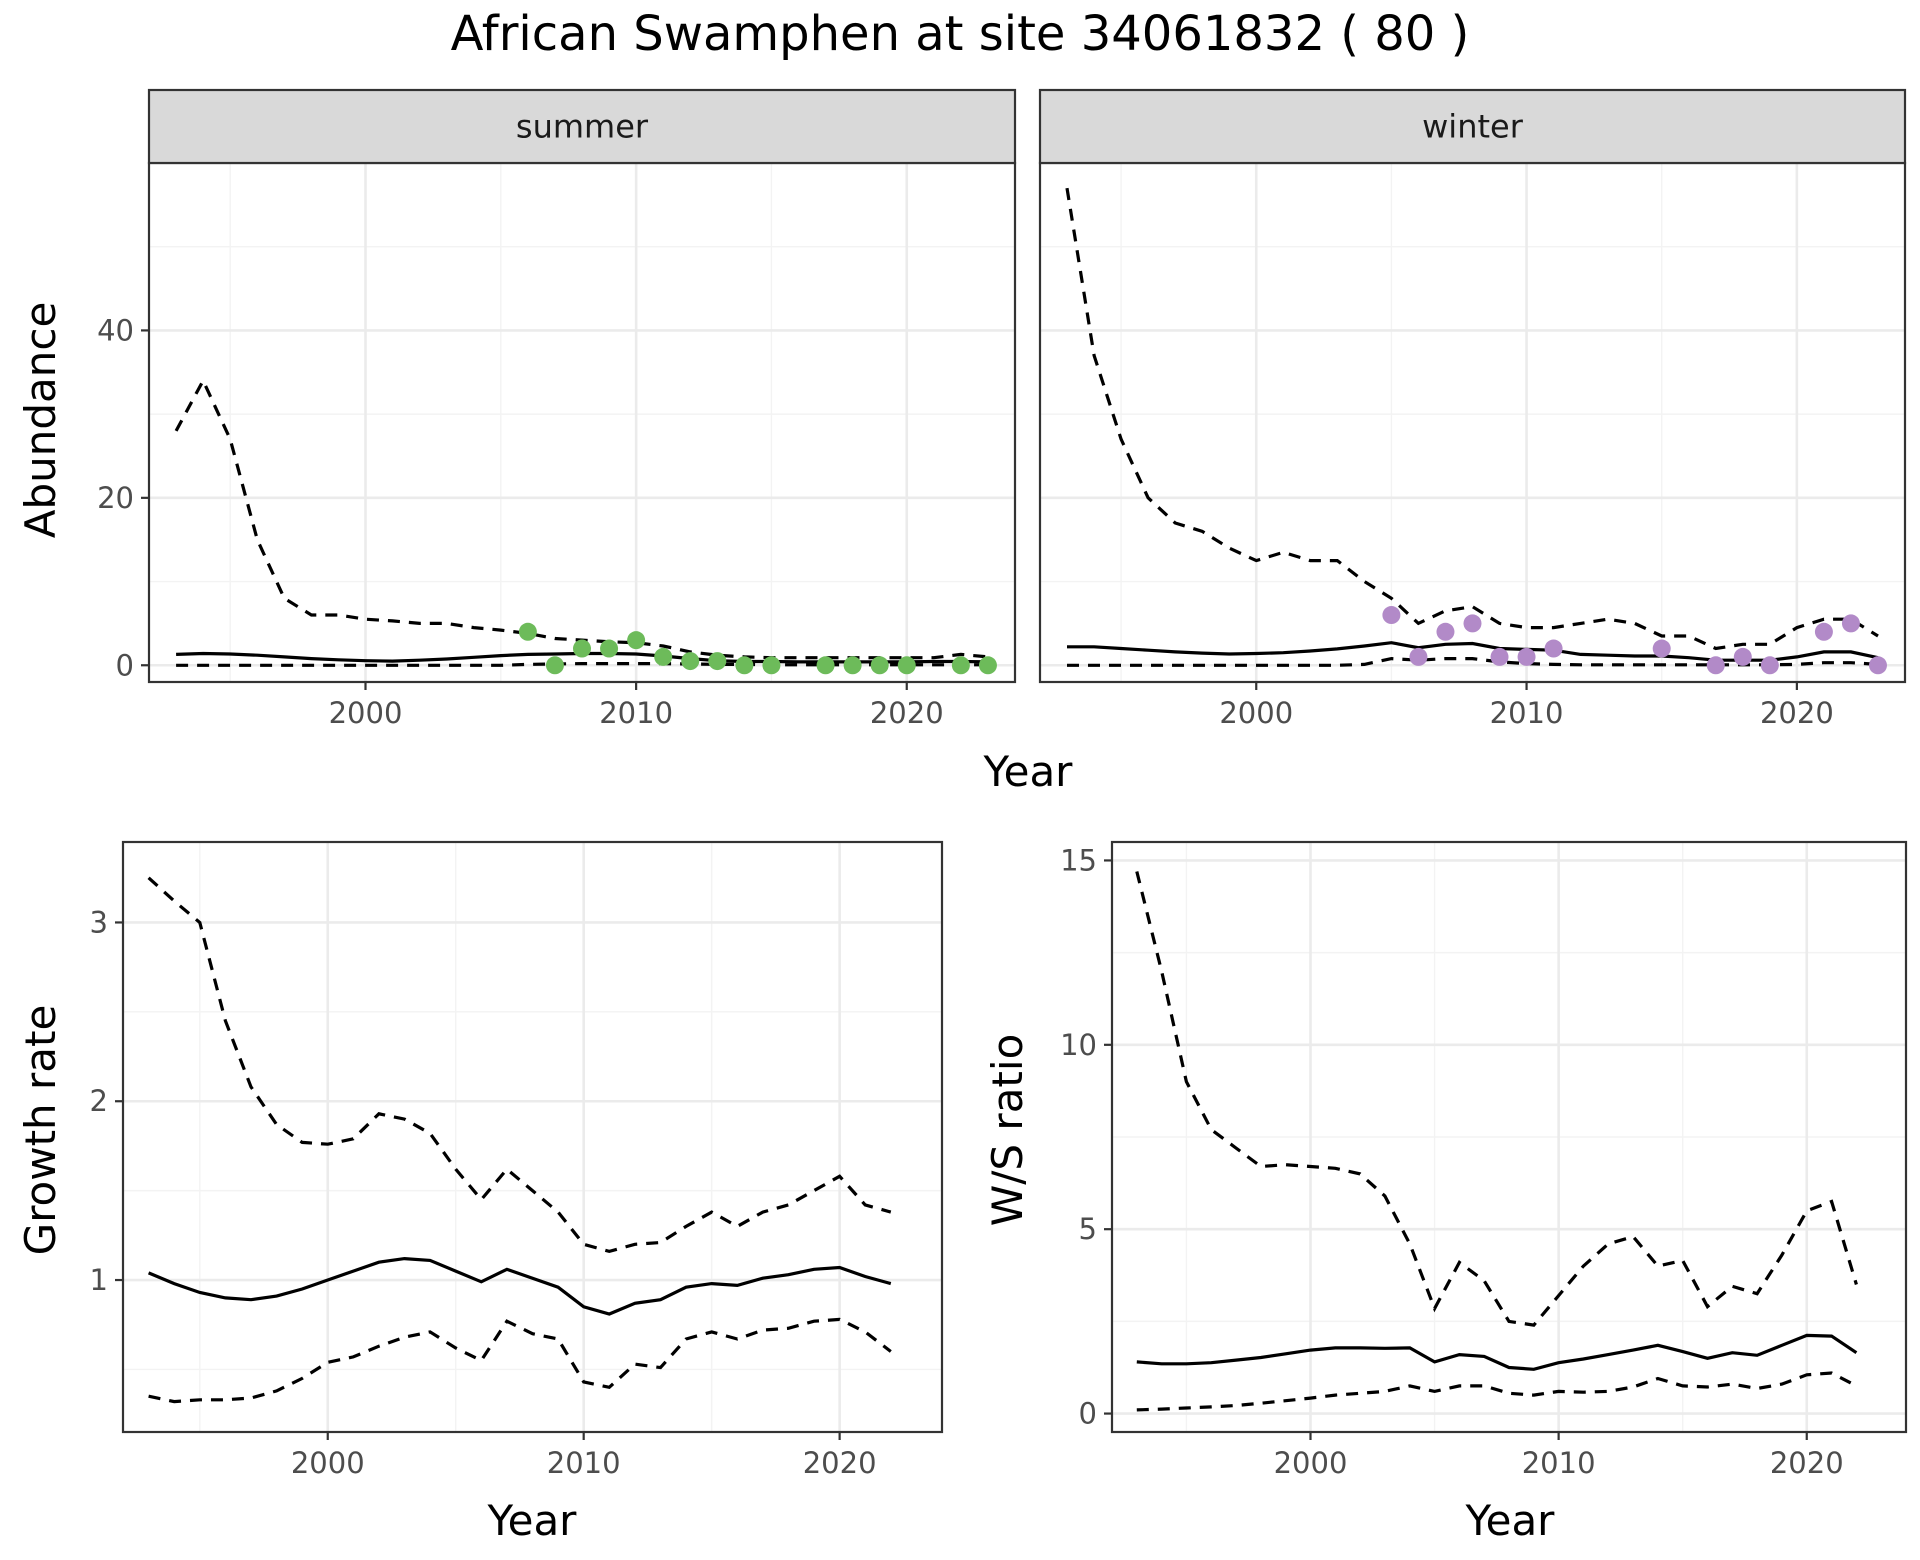  I want to click on y-tick-label: 5, so click(1088, 1229).